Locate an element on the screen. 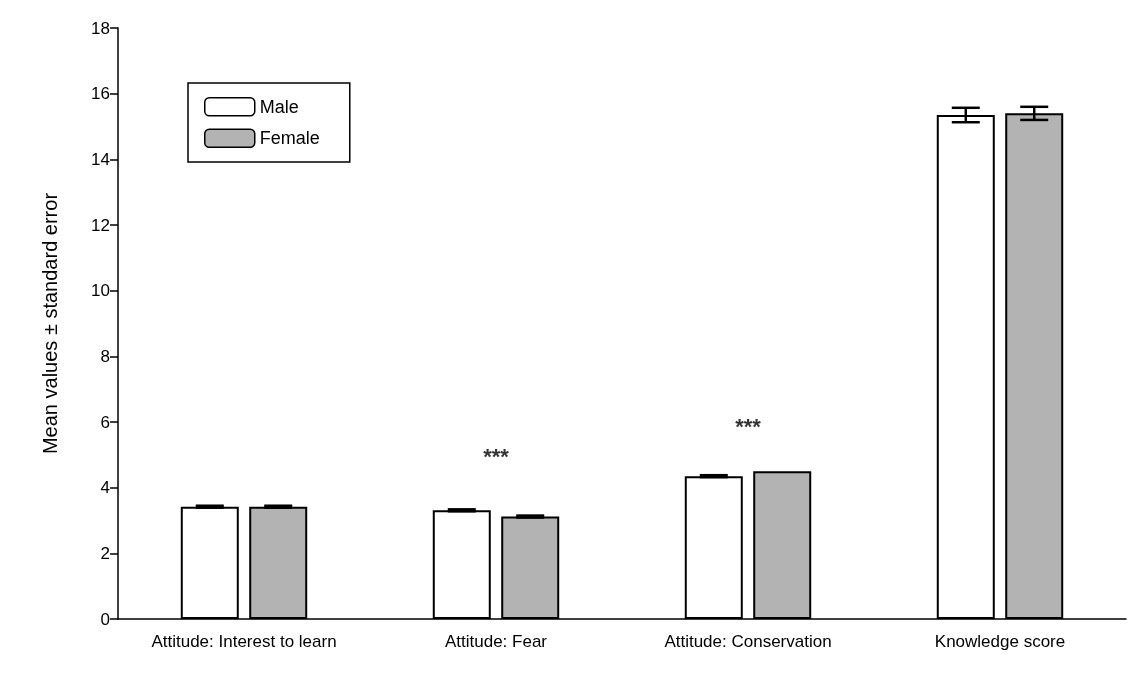 Image resolution: width=1140 pixels, height=675 pixels. y-tick-label: 8 is located at coordinates (105, 356).